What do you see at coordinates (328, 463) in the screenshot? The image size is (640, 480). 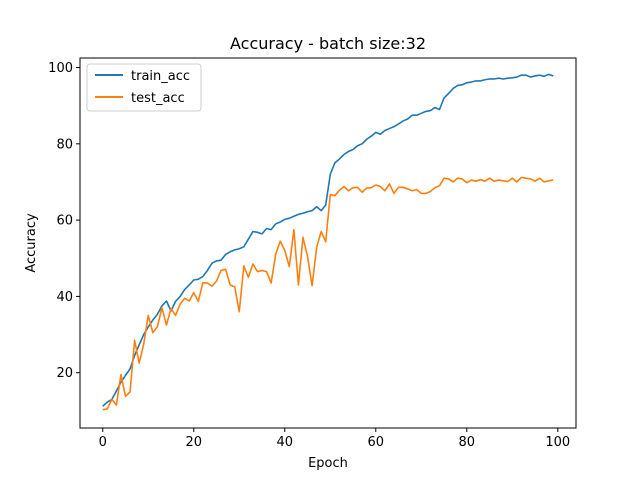 I see `x-axis-label: Epoch` at bounding box center [328, 463].